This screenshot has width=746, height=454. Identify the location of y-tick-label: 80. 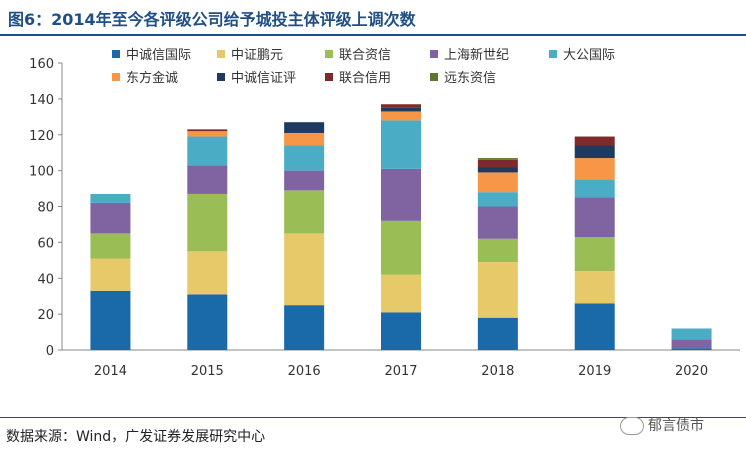
(45, 208).